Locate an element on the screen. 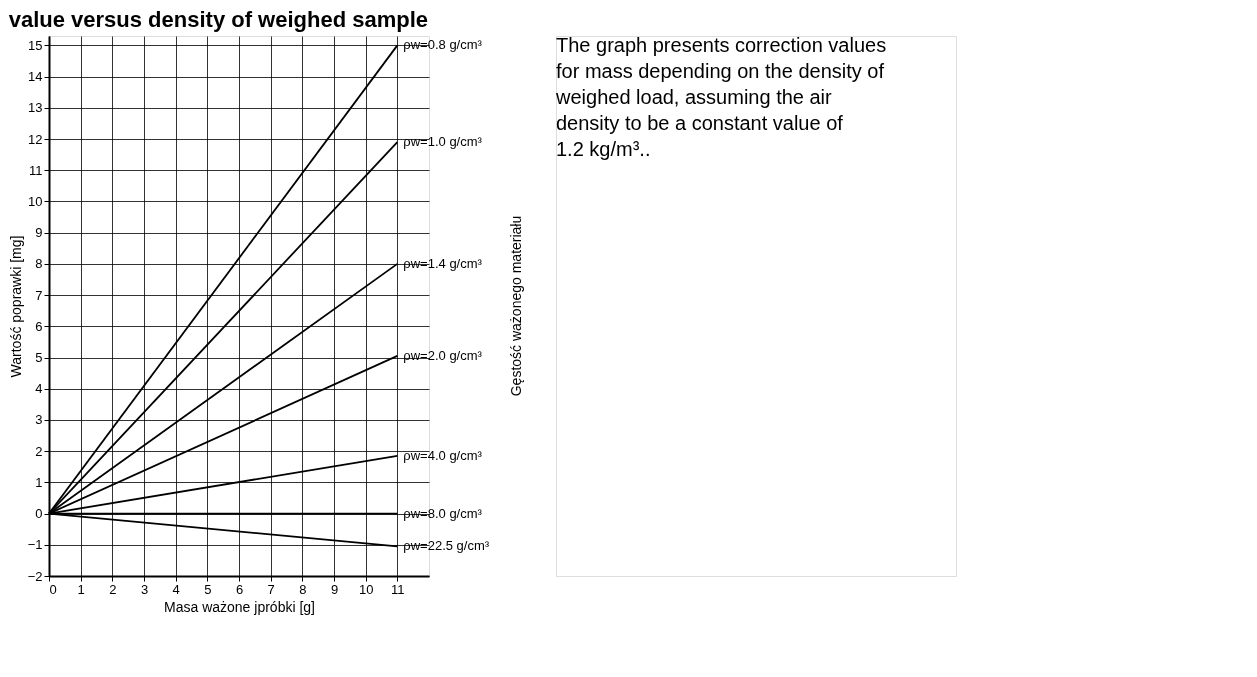 Image resolution: width=1257 pixels, height=677 pixels. x-tick-label: 7 is located at coordinates (271, 589).